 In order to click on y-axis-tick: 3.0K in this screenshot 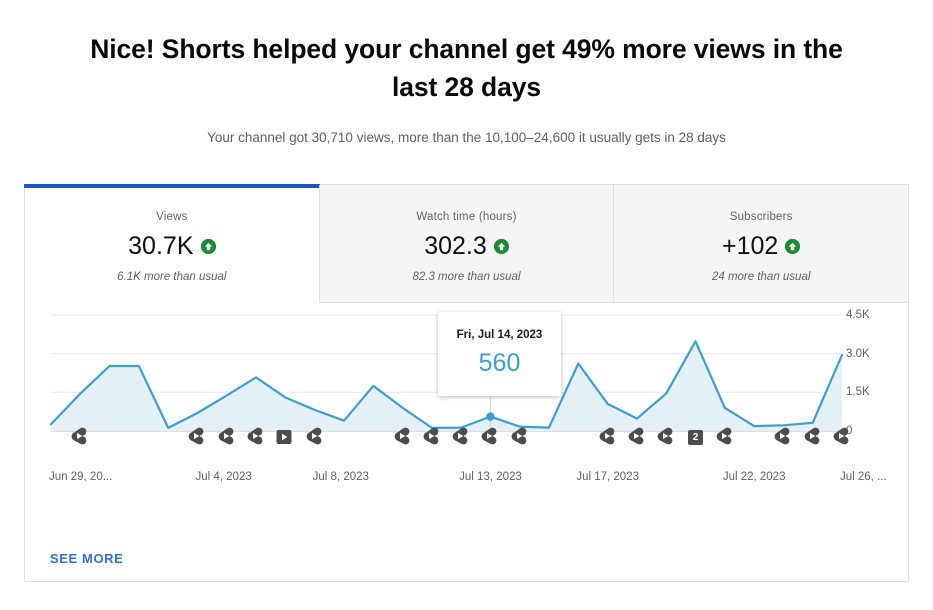, I will do `click(858, 353)`.